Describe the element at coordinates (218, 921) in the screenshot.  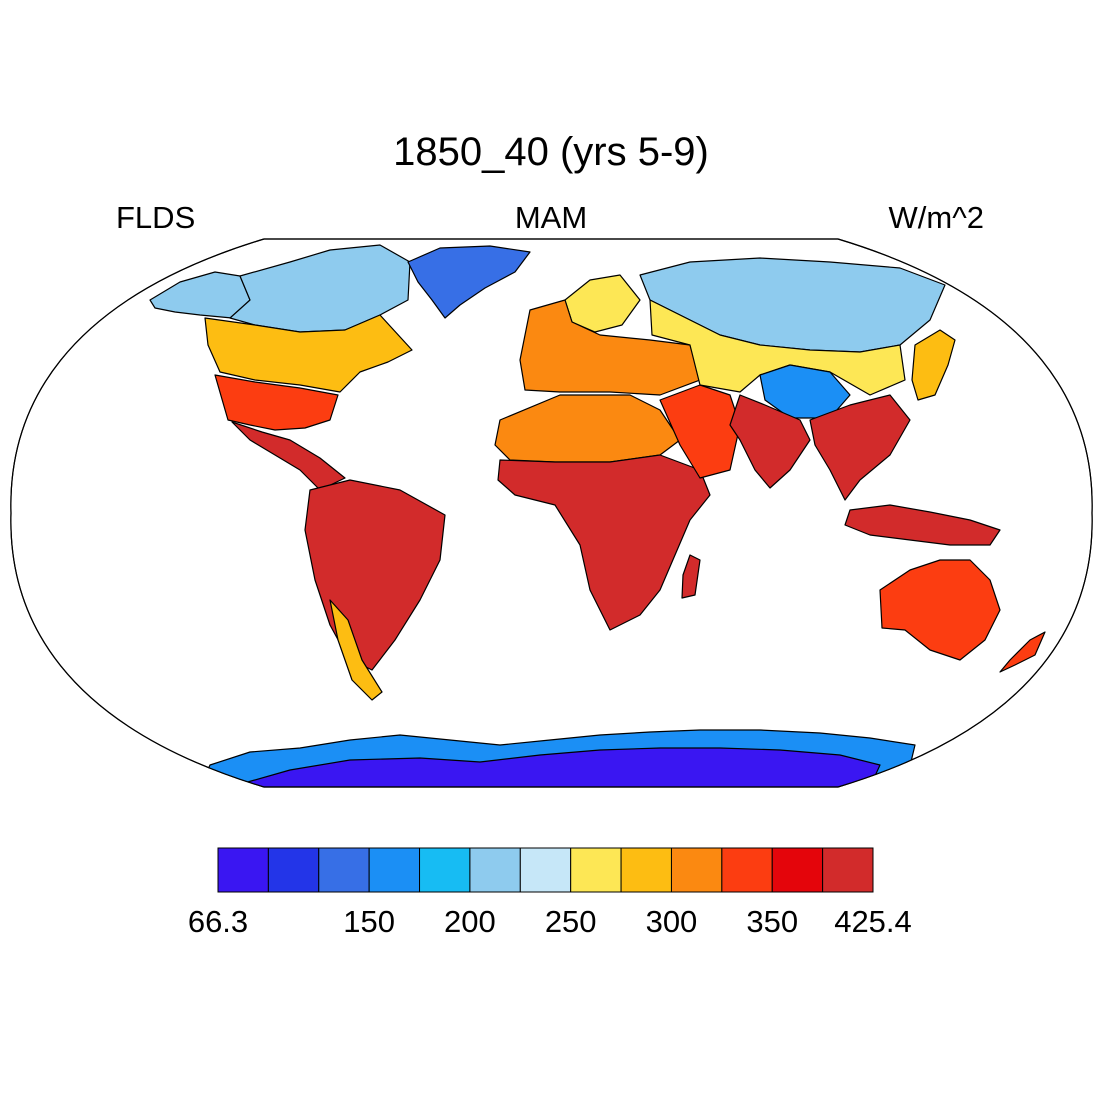
I see `colorbar-tick-label: 66.3` at that location.